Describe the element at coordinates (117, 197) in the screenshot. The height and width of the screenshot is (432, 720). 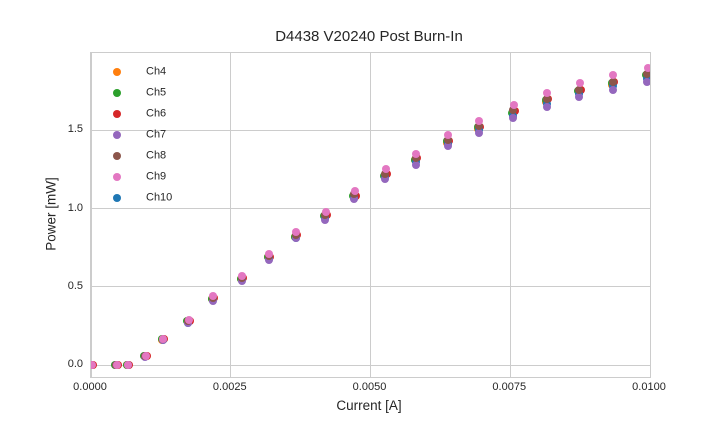
I see `legend-marker-ch10` at that location.